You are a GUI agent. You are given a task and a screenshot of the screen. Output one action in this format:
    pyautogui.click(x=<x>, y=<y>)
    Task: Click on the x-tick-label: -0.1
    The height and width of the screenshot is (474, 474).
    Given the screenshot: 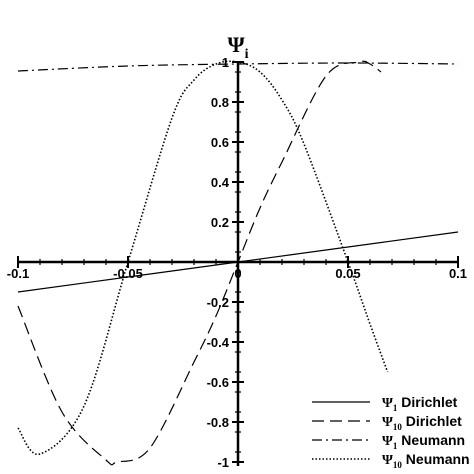 What is the action you would take?
    pyautogui.click(x=18, y=273)
    